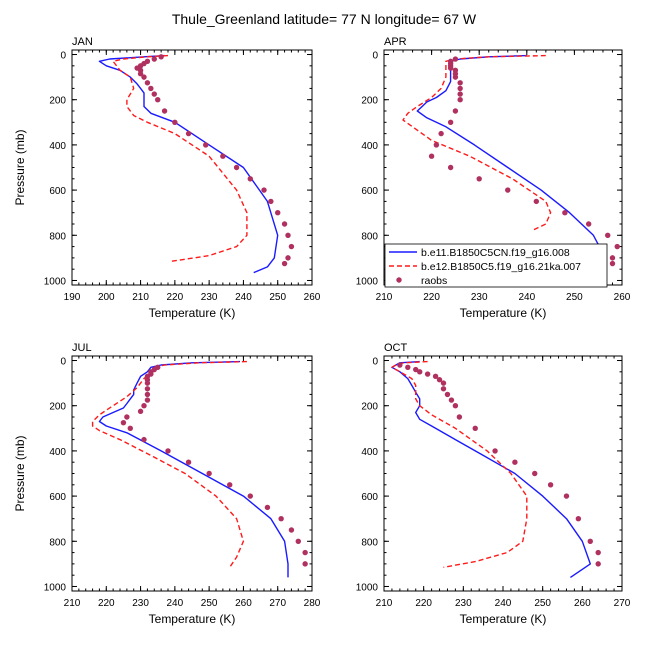  Describe the element at coordinates (82, 42) in the screenshot. I see `panel-label: JAN` at that location.